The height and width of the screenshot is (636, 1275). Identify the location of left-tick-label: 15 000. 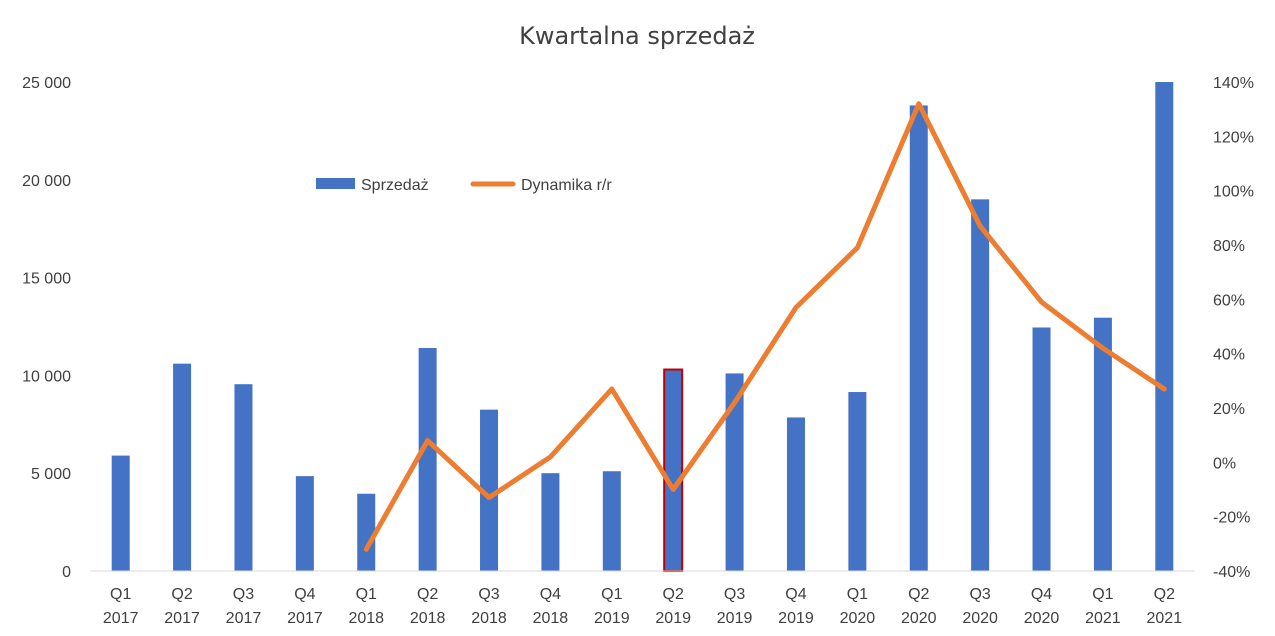
(46, 279).